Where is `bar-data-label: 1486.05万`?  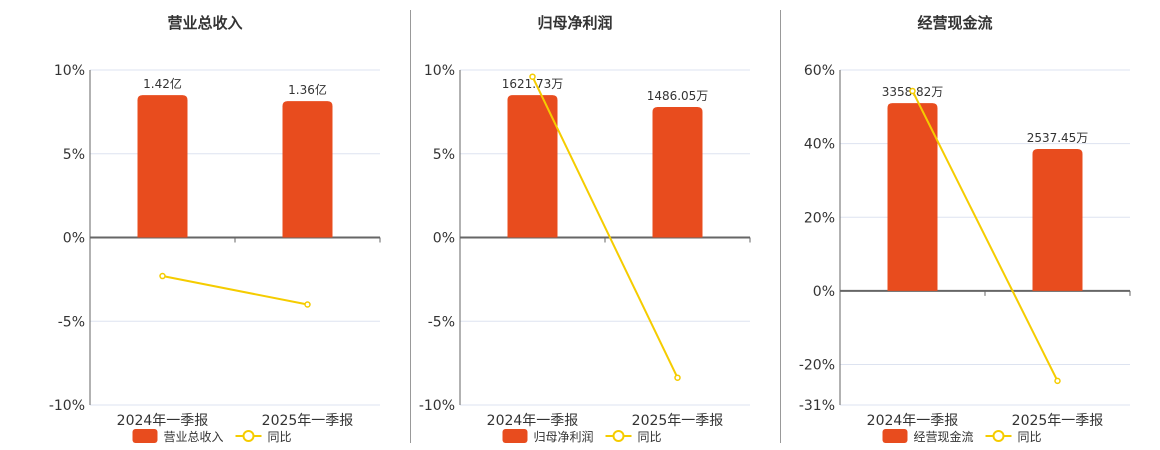
bar-data-label: 1486.05万 is located at coordinates (678, 96).